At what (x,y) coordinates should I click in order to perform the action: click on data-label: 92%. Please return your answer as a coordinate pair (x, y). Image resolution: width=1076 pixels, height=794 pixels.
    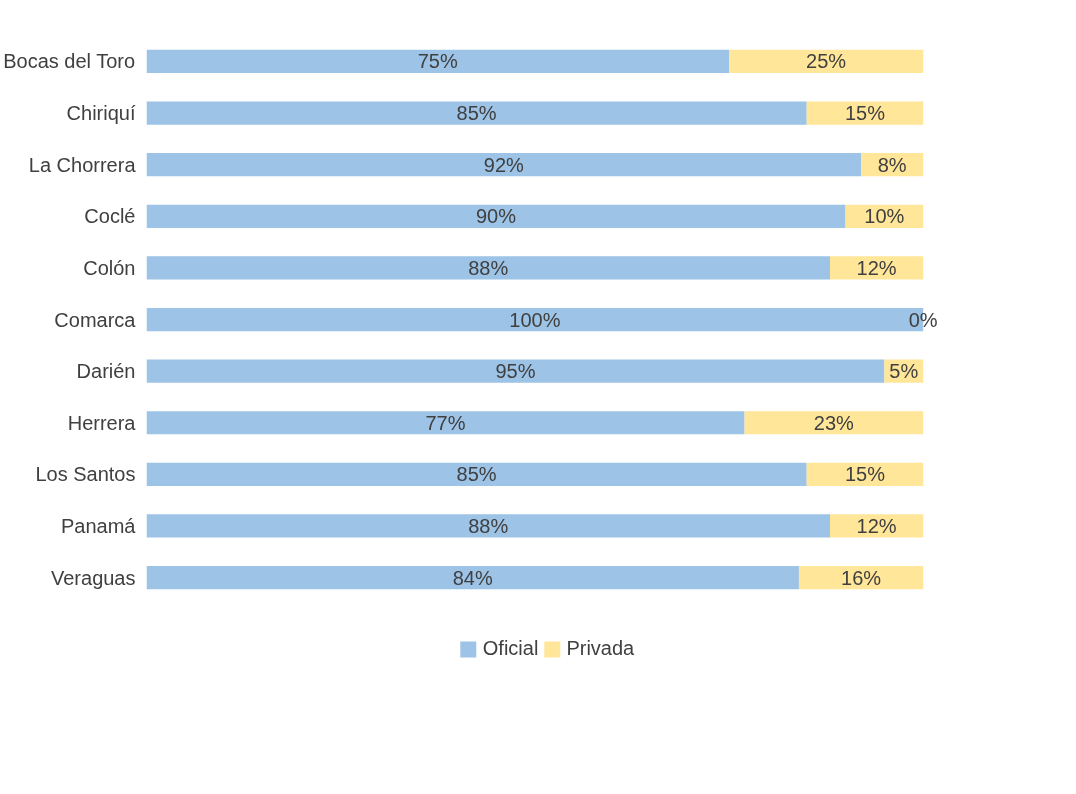
    Looking at the image, I should click on (504, 164).